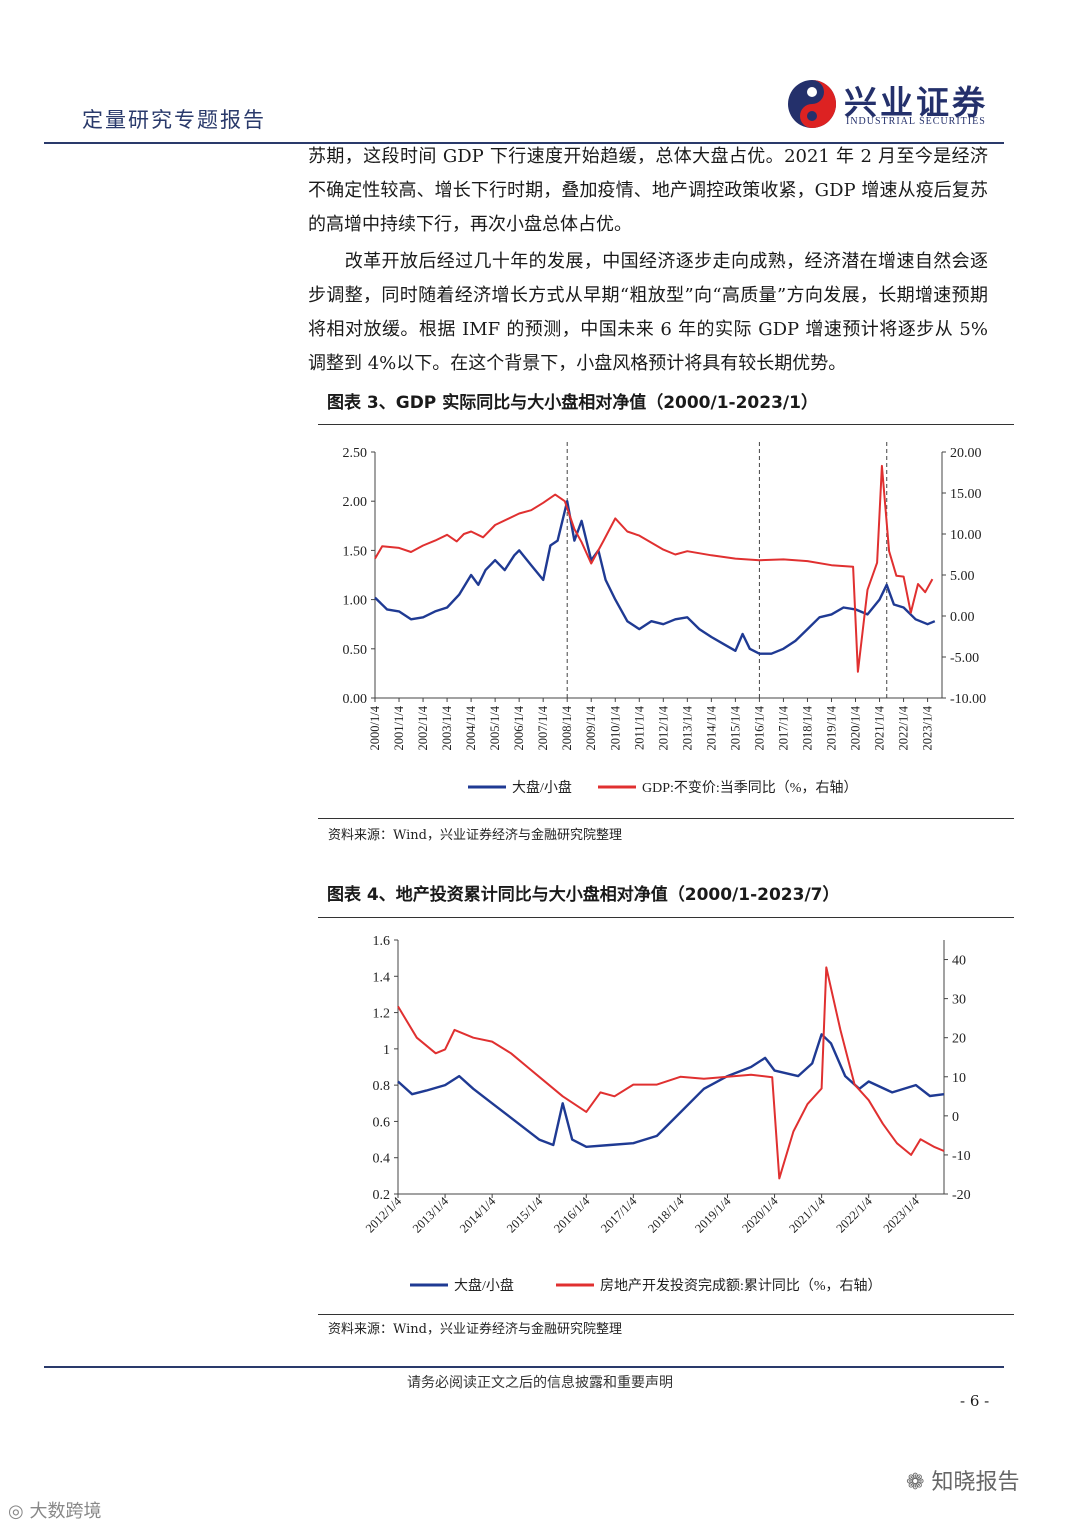 This screenshot has height=1527, width=1080. I want to click on figure4-x-tick-label: 2023/1/4, so click(902, 1215).